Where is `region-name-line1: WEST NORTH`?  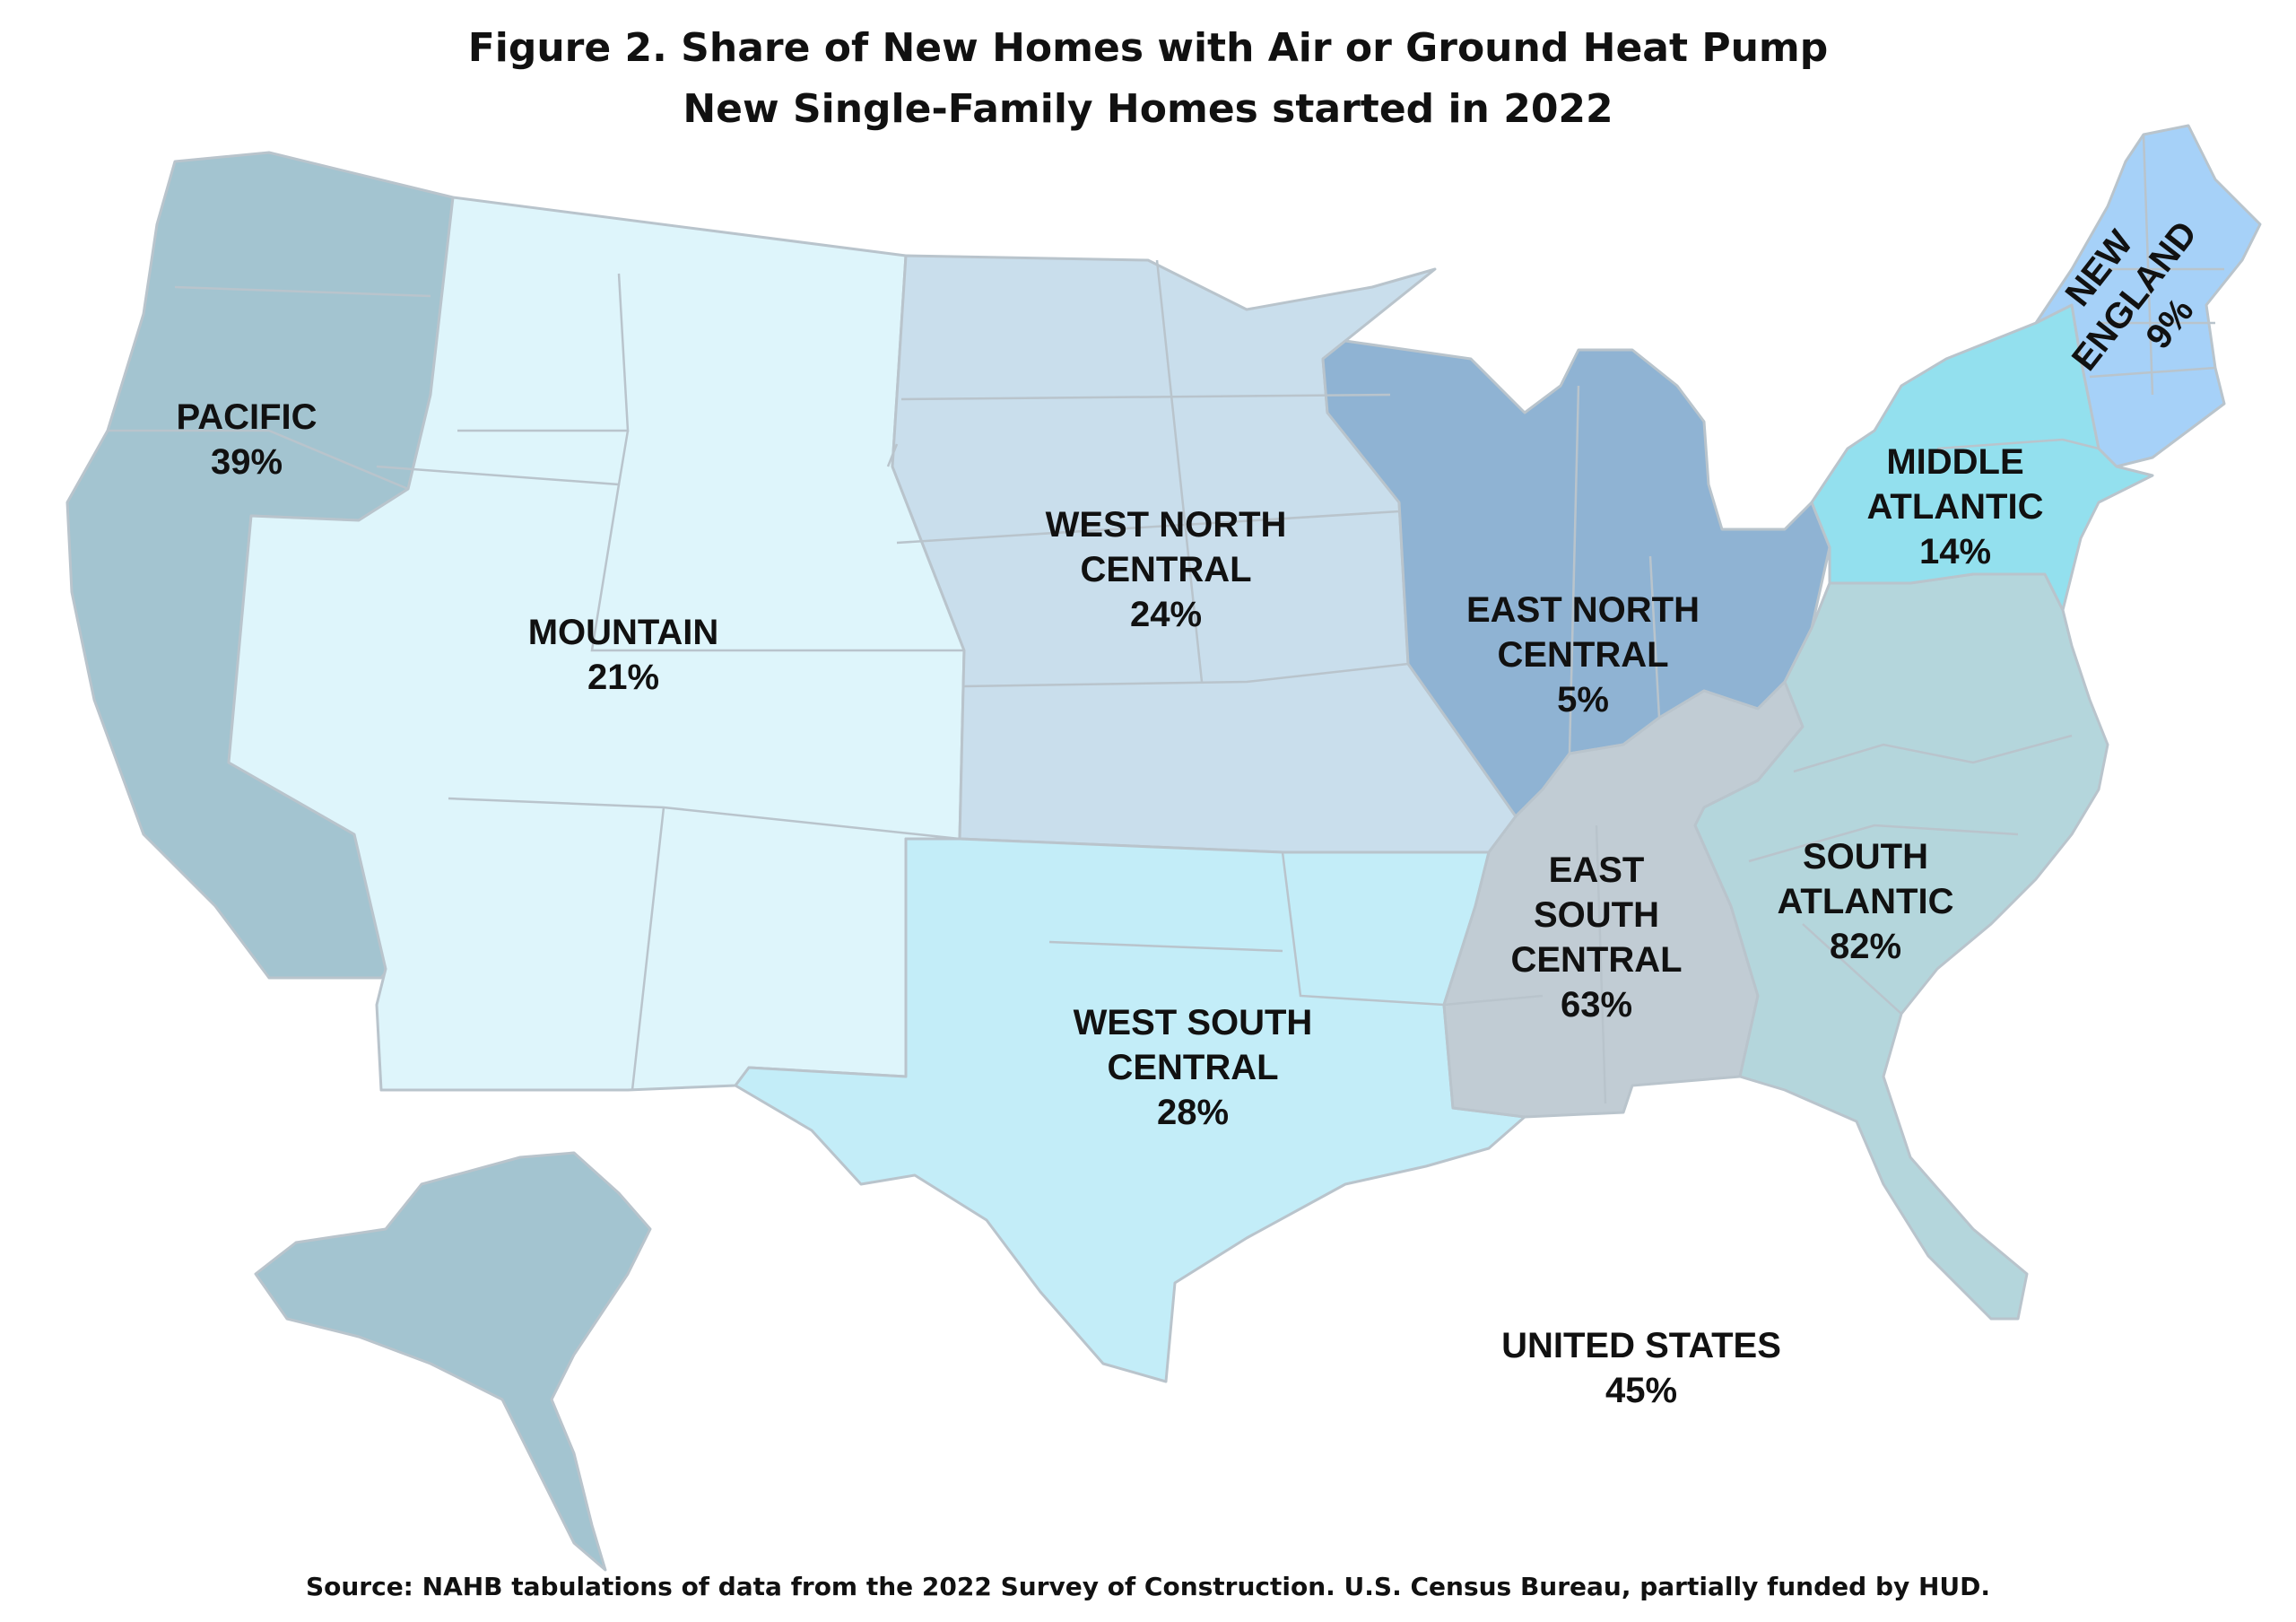 region-name-line1: WEST NORTH is located at coordinates (1166, 525).